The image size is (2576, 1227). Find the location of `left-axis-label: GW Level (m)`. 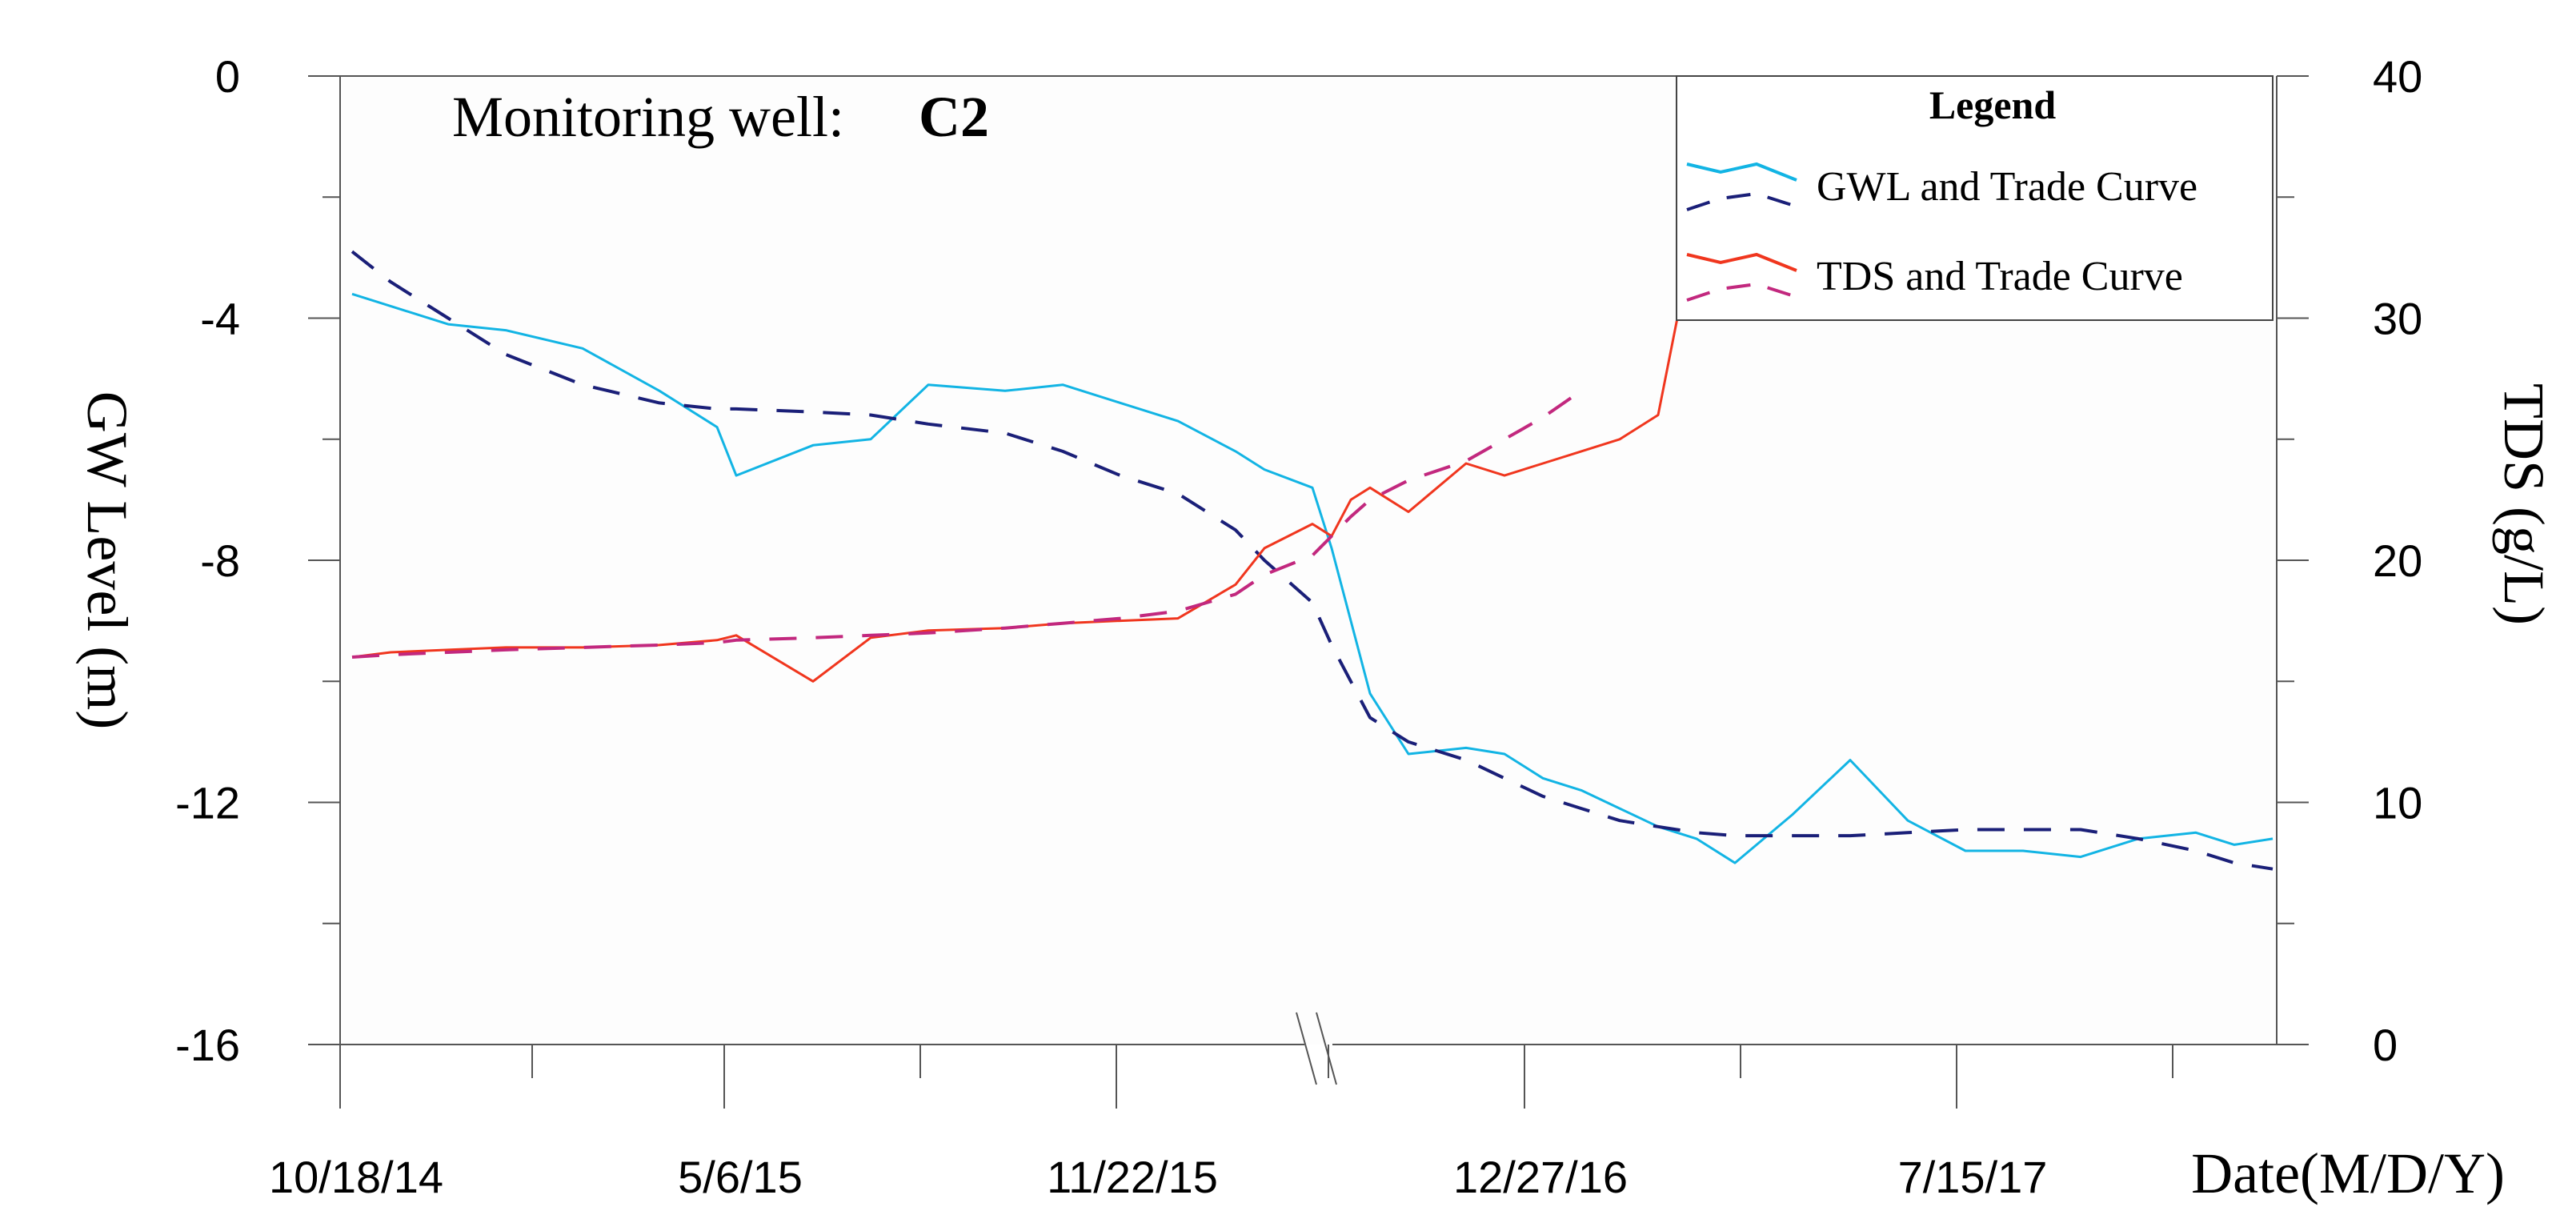

left-axis-label: GW Level (m) is located at coordinates (107, 560).